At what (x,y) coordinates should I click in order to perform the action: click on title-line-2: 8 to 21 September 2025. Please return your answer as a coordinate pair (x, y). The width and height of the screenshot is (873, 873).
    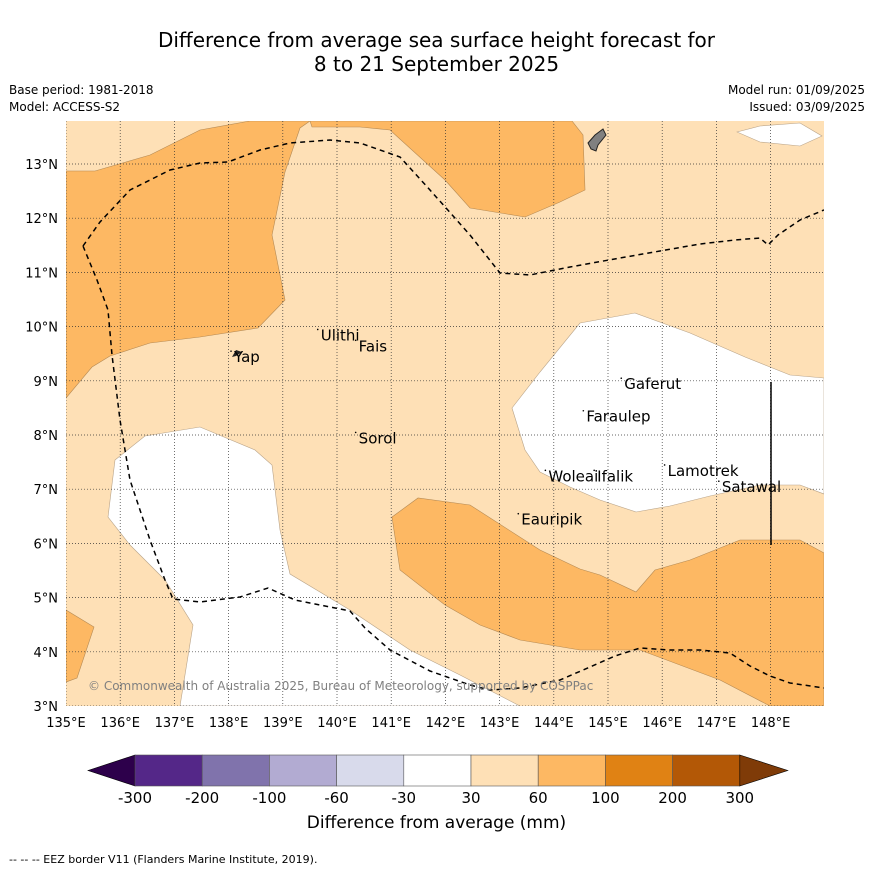
    Looking at the image, I should click on (436, 64).